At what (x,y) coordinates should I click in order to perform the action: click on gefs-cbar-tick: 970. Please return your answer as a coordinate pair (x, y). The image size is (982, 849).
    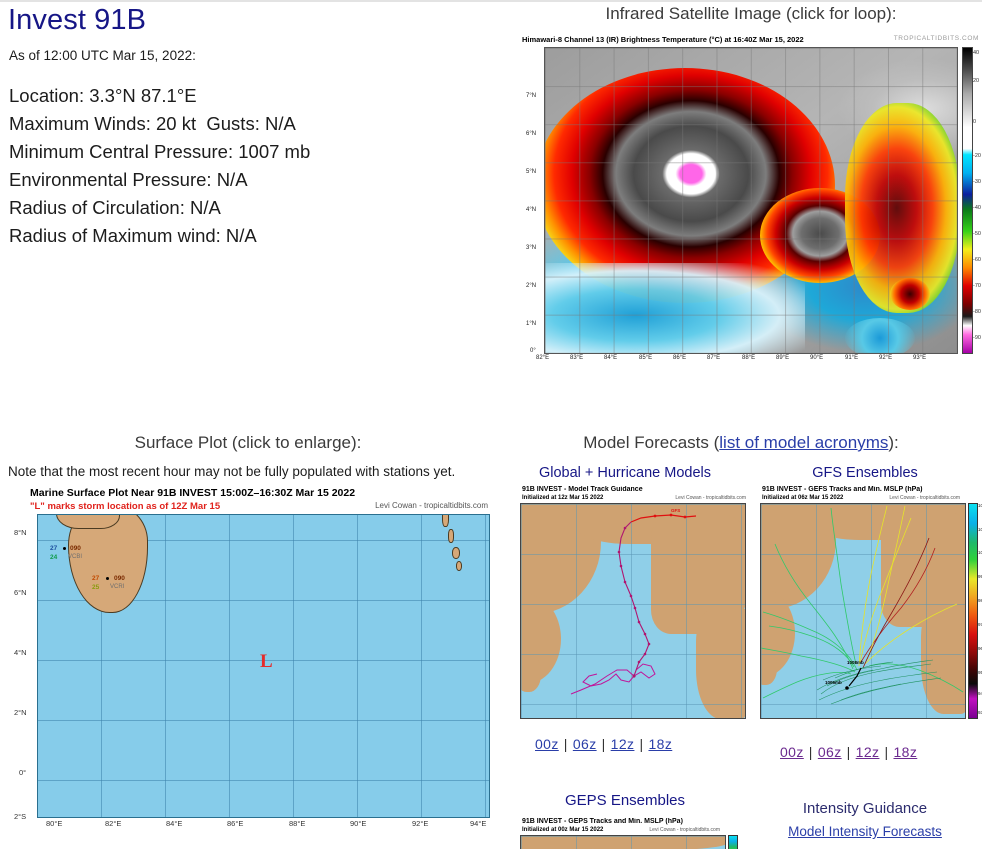
    Looking at the image, I should click on (980, 624).